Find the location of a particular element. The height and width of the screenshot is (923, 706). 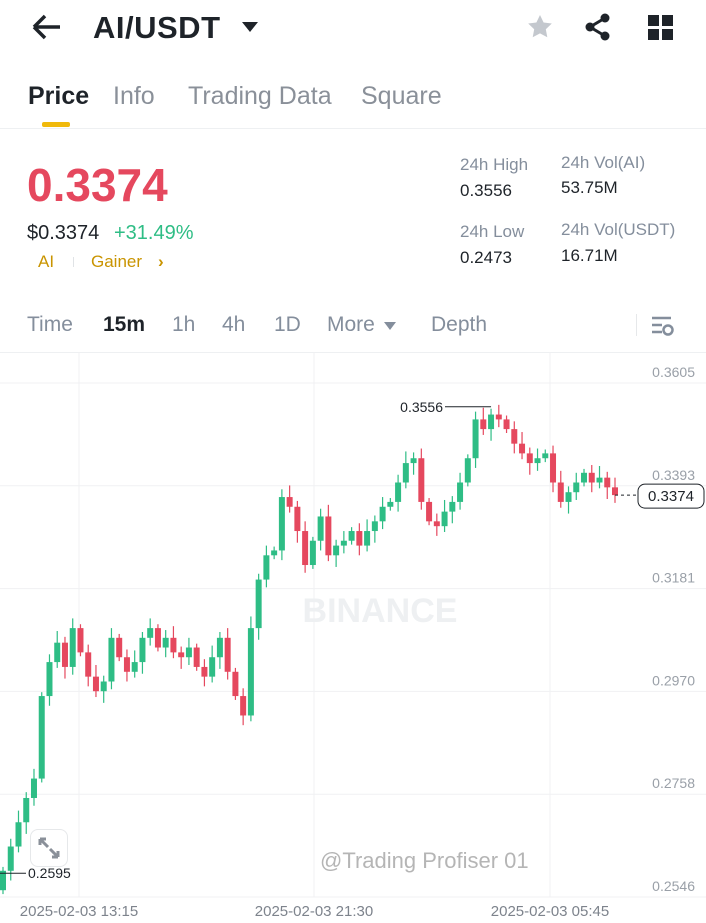

pair-title: AI/USDT is located at coordinates (157, 27).